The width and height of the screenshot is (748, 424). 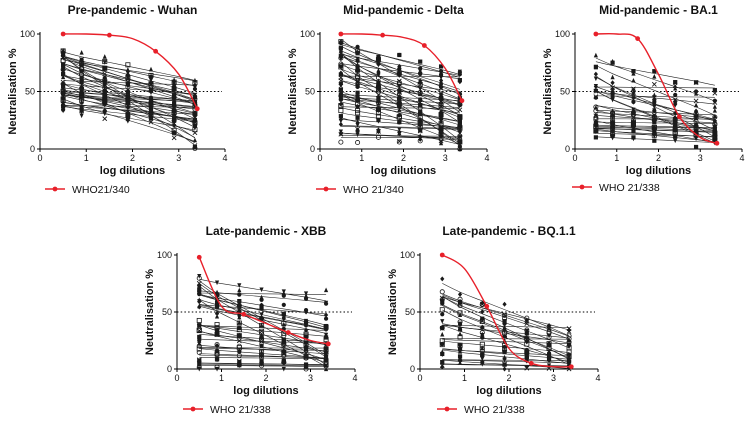 I want to click on y-tick-label: 100, so click(x=164, y=255).